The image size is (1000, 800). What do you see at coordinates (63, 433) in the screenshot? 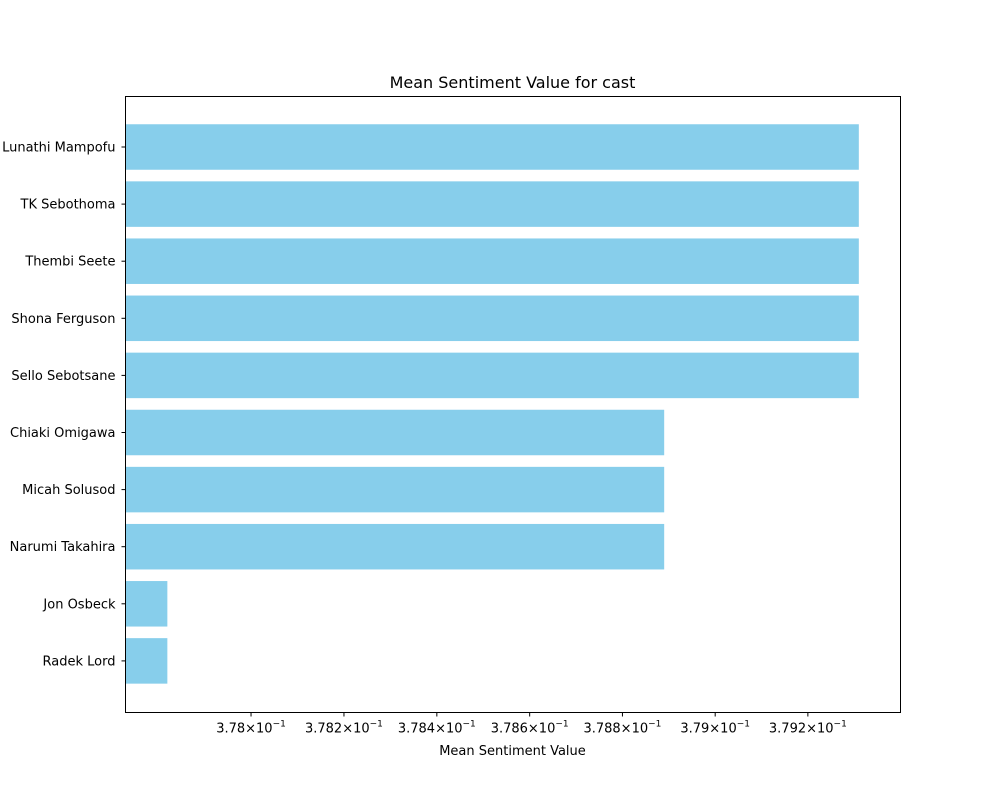
I see `y-tick-label: Chiaki Omigawa` at bounding box center [63, 433].